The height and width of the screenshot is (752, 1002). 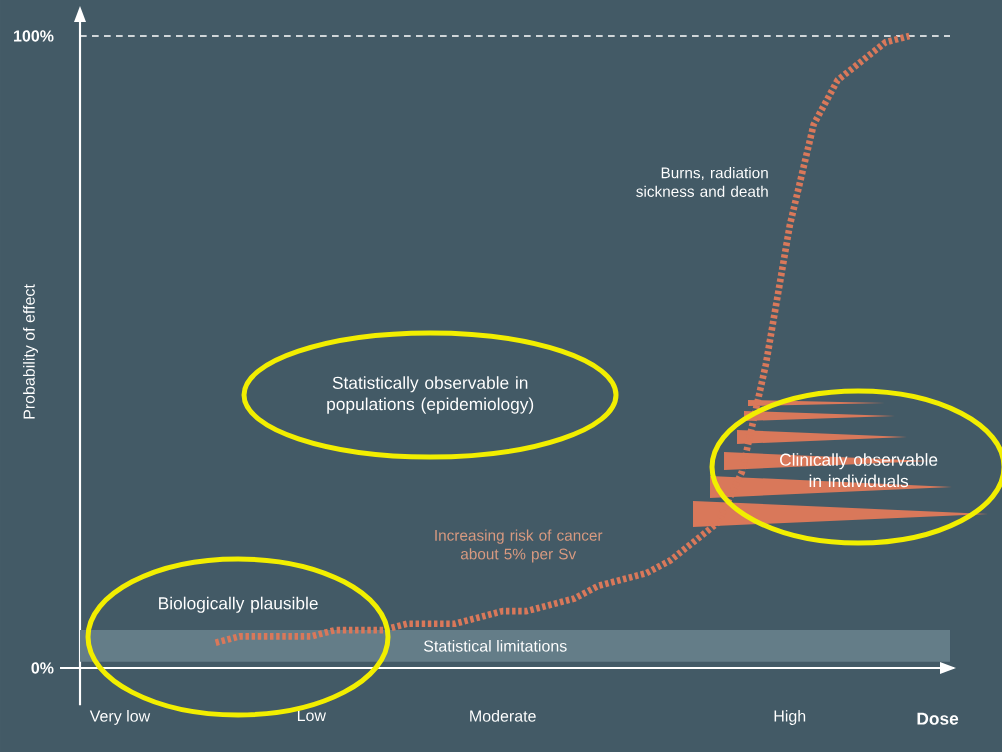 What do you see at coordinates (790, 717) in the screenshot?
I see `x-tick-label: High` at bounding box center [790, 717].